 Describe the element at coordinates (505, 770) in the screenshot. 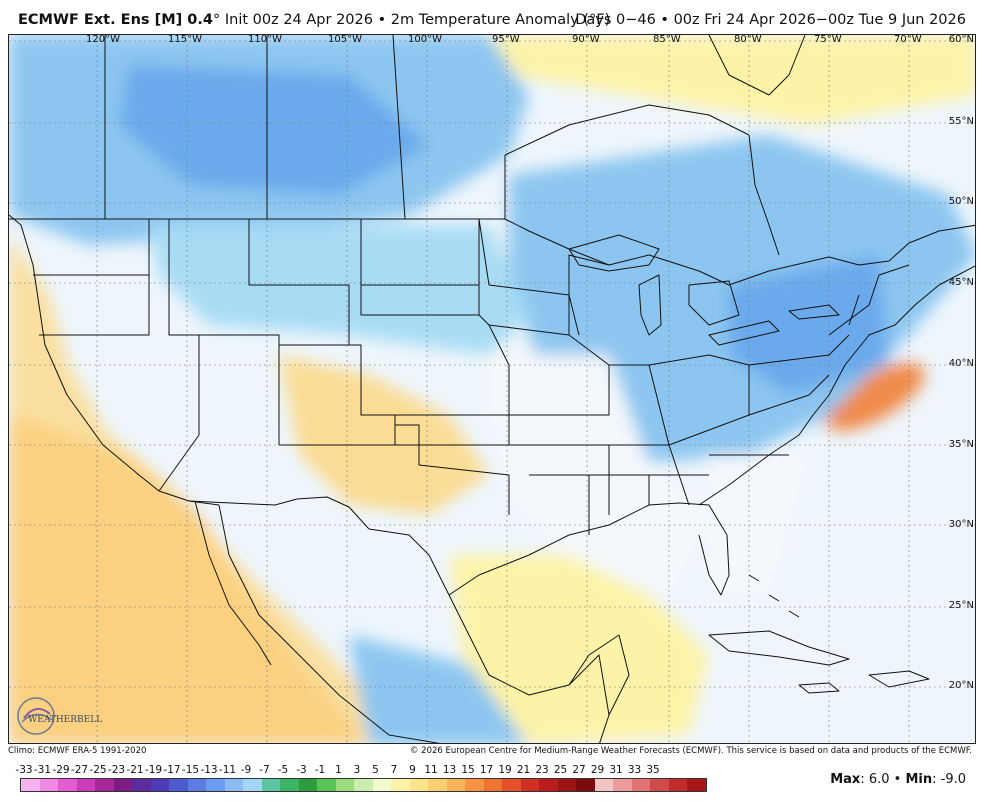

I see `scale-tick-label: 19` at that location.